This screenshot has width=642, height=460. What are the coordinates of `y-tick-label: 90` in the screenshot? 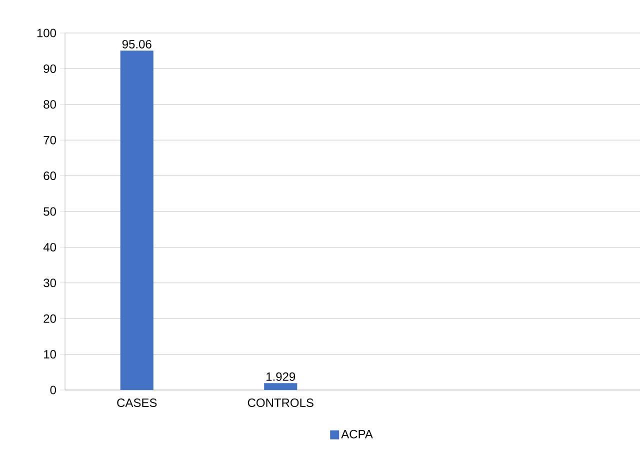 It's located at (50, 68).